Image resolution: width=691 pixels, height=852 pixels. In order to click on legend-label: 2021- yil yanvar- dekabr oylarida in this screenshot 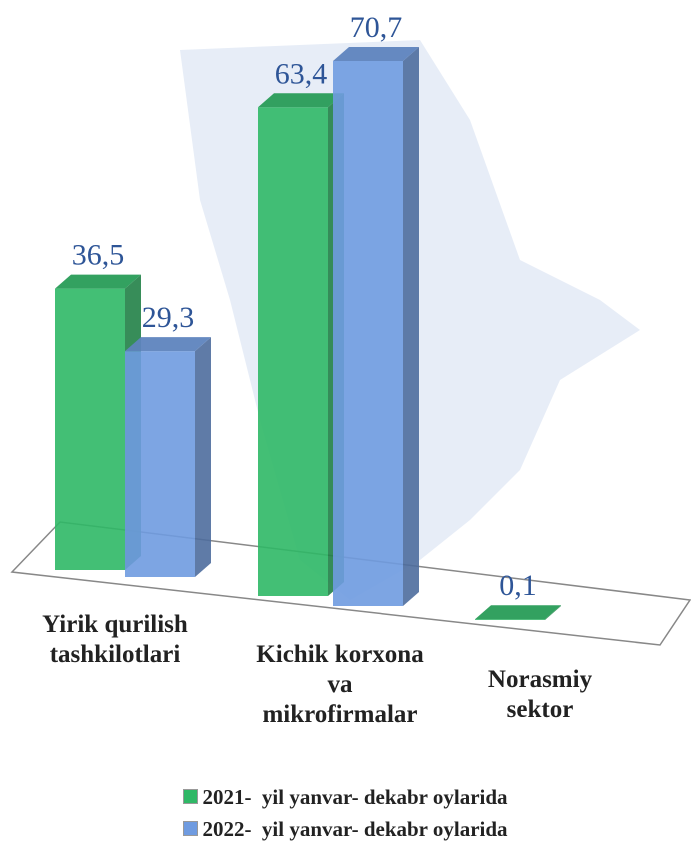, I will do `click(355, 797)`.